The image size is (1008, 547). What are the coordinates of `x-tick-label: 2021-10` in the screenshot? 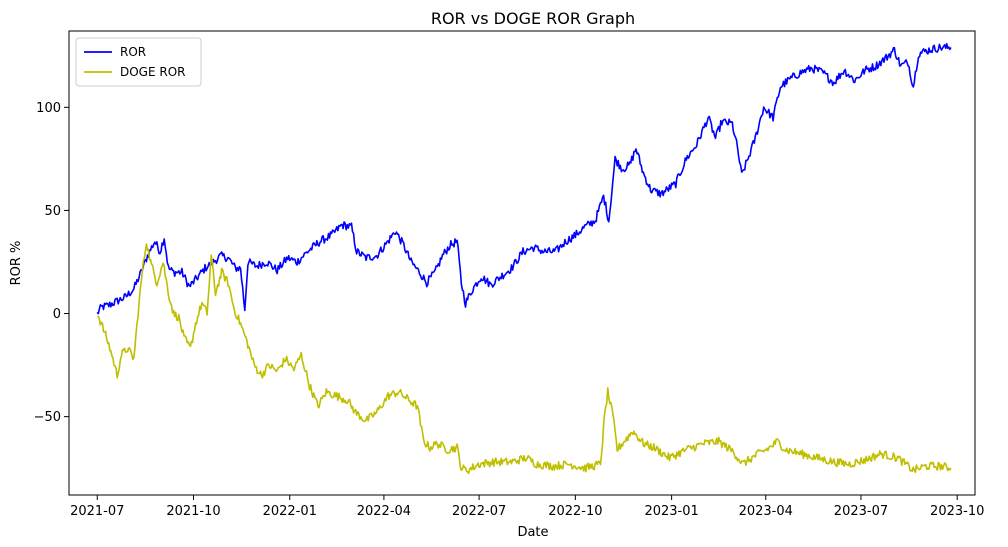 It's located at (193, 511).